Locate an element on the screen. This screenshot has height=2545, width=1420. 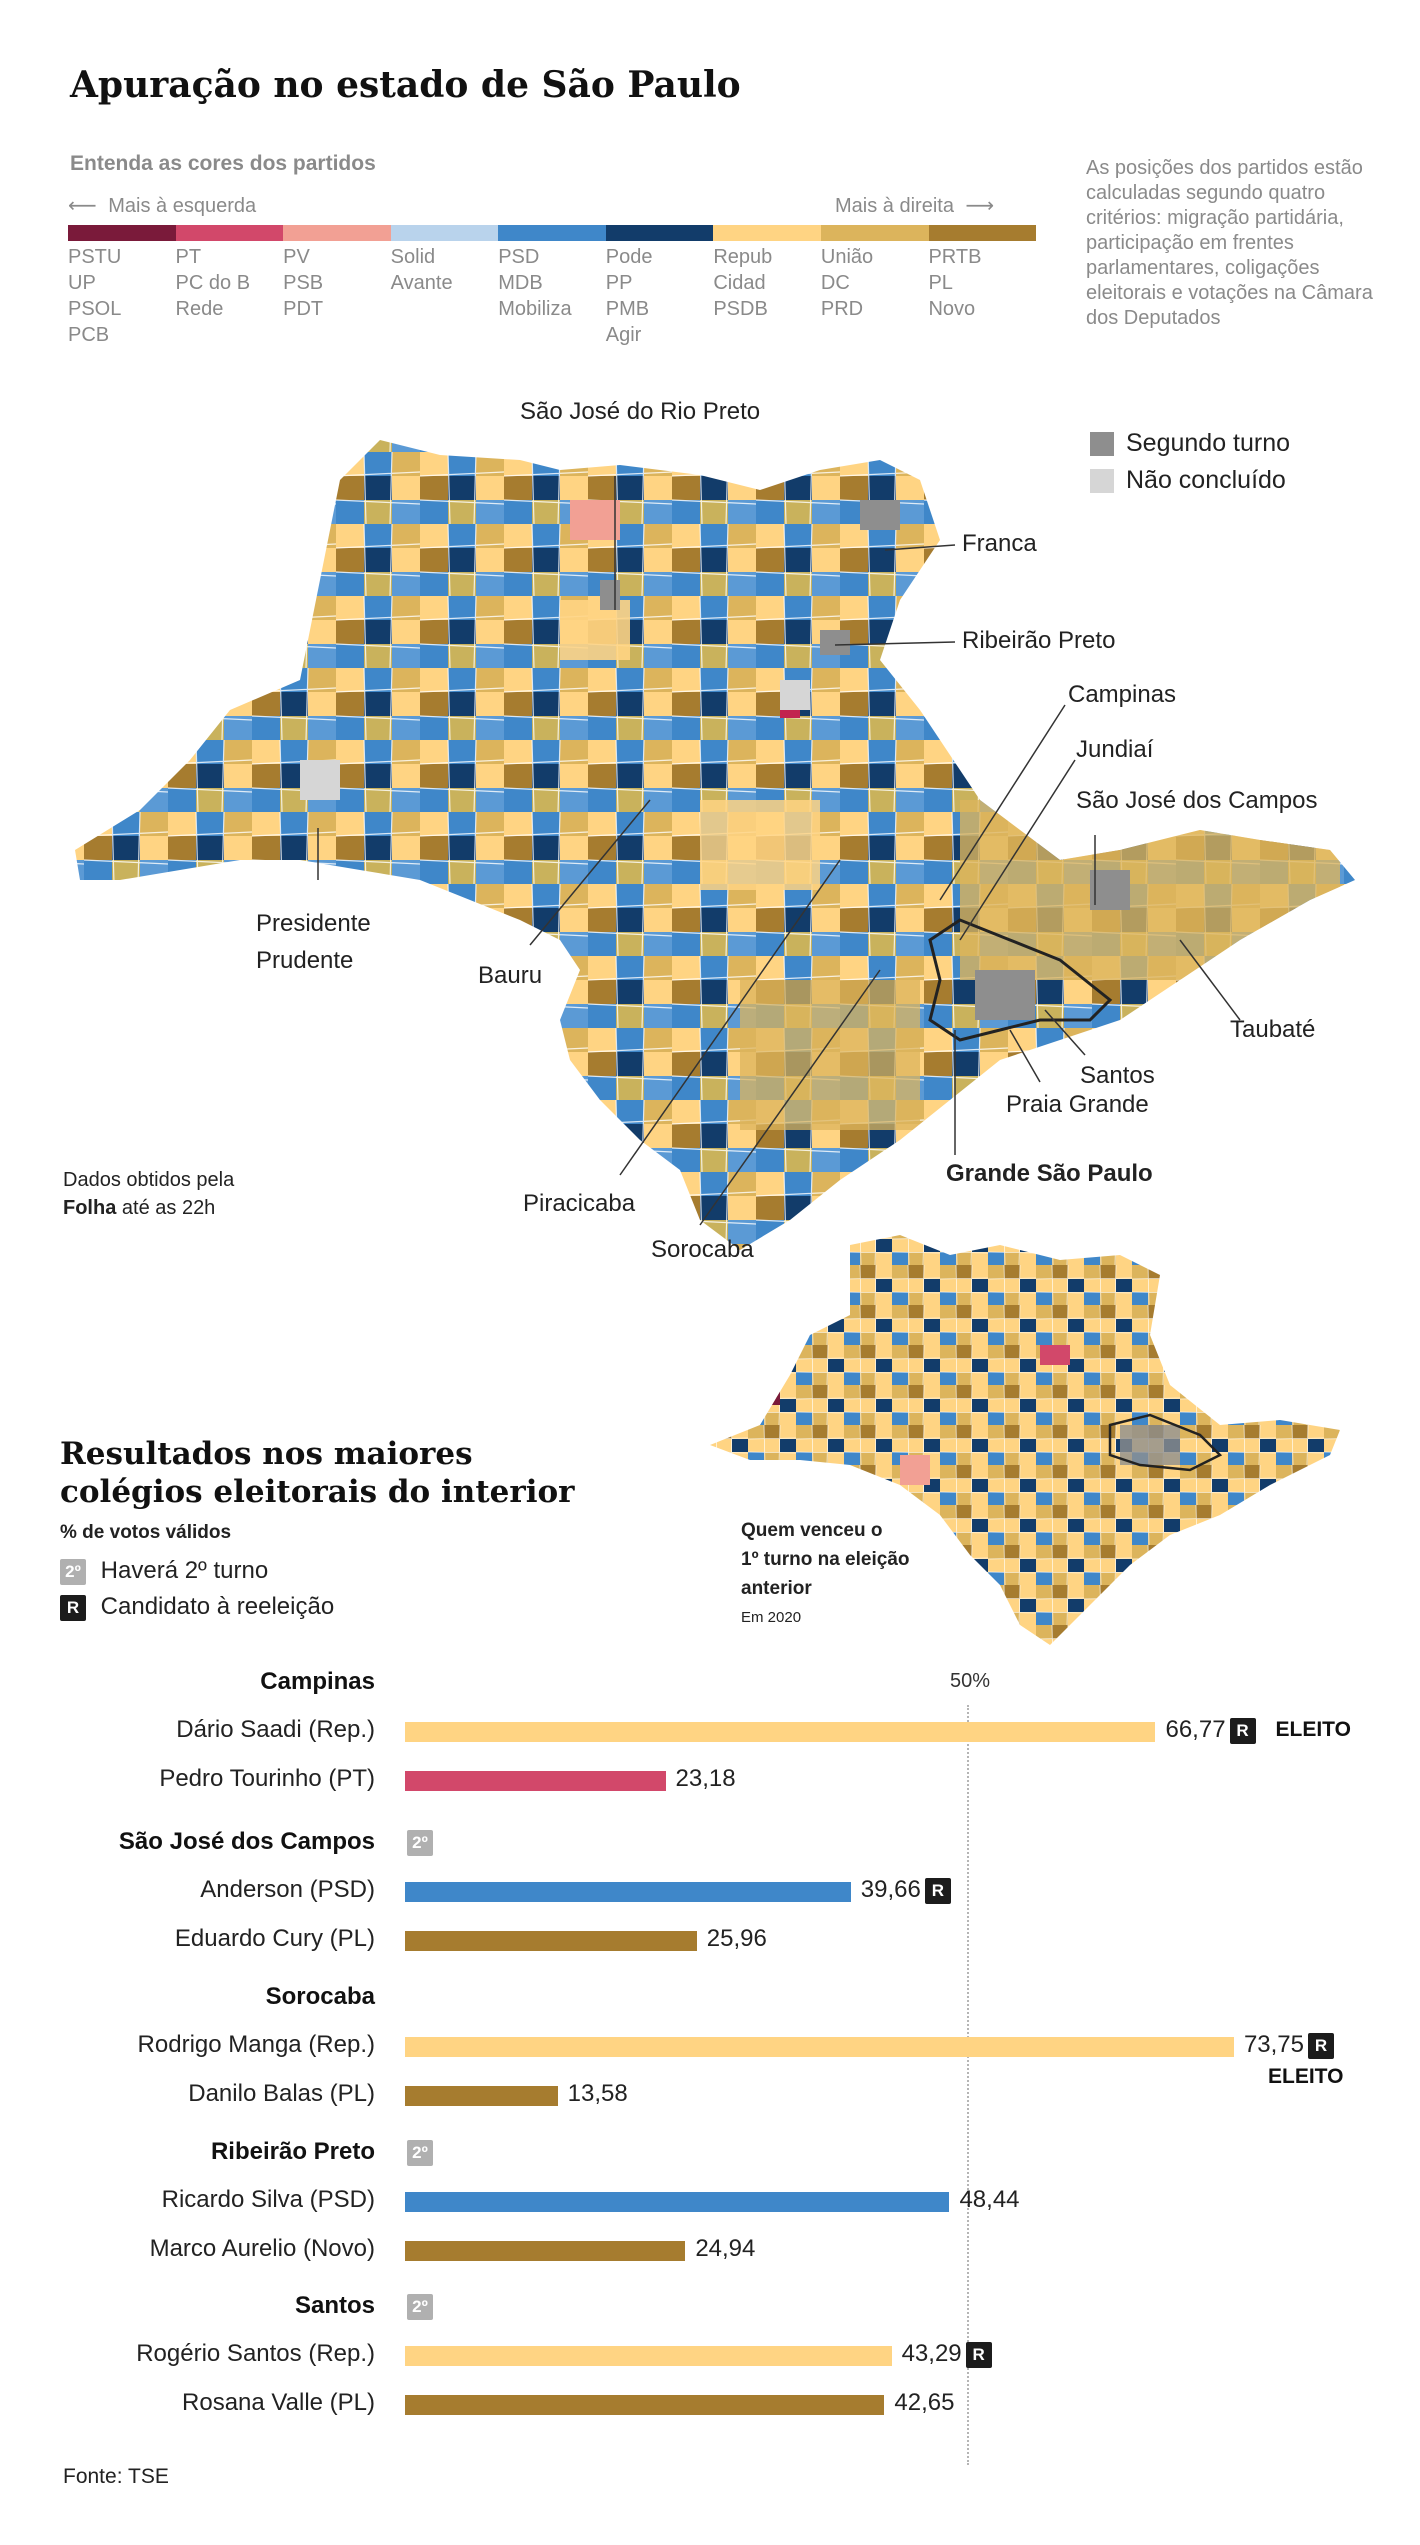
party-group: PT PC do B Rede is located at coordinates (213, 283).